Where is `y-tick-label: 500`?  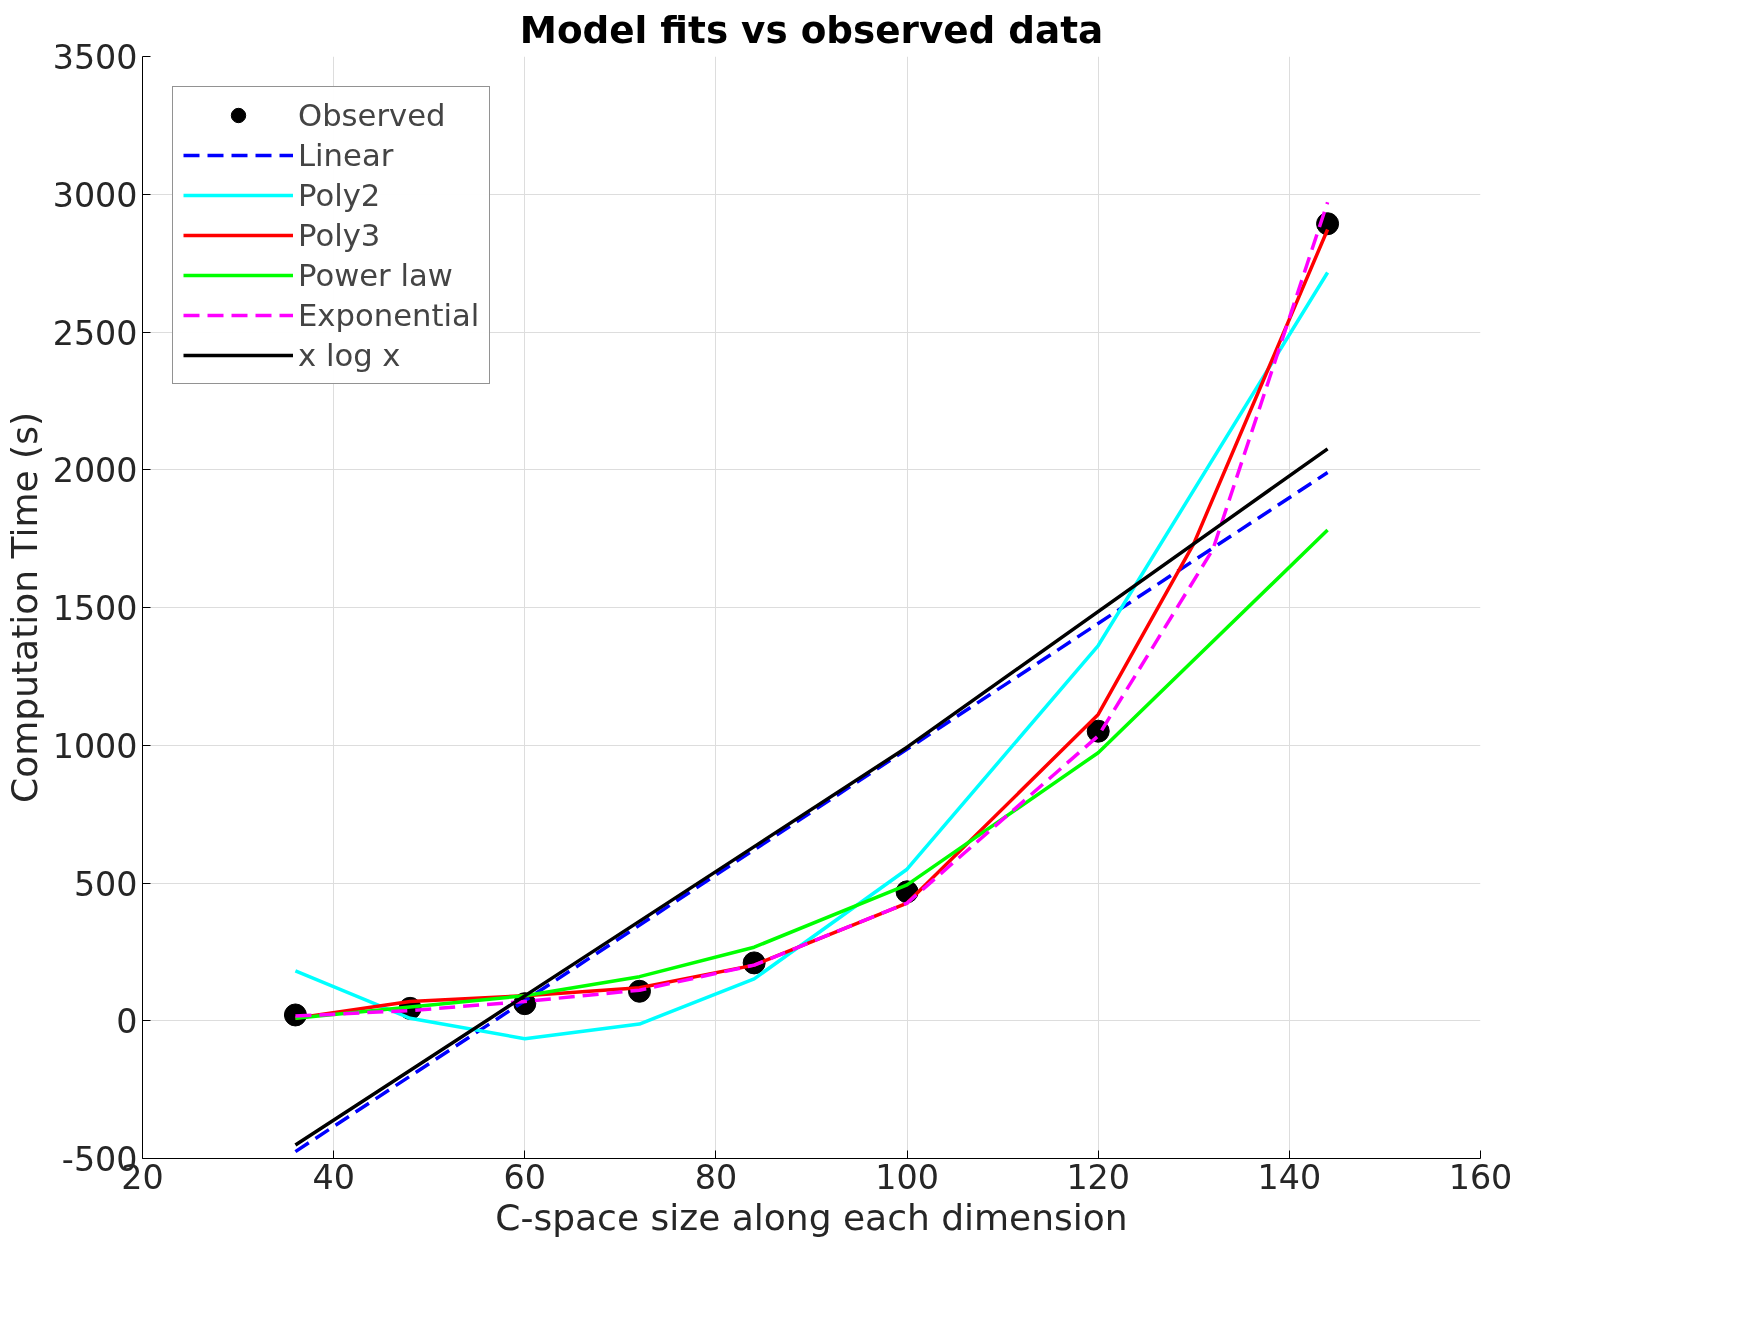 y-tick-label: 500 is located at coordinates (105, 884).